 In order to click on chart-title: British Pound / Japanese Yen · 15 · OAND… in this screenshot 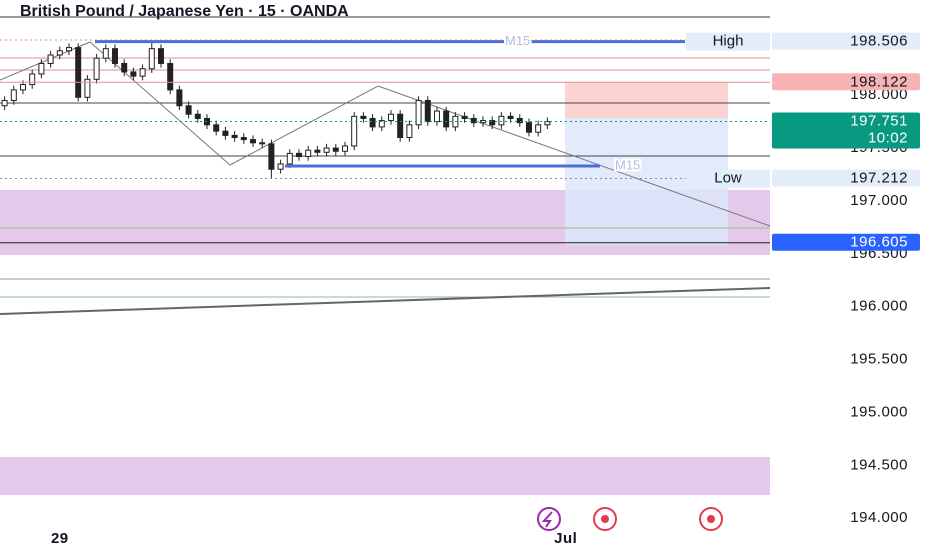, I will do `click(184, 11)`.